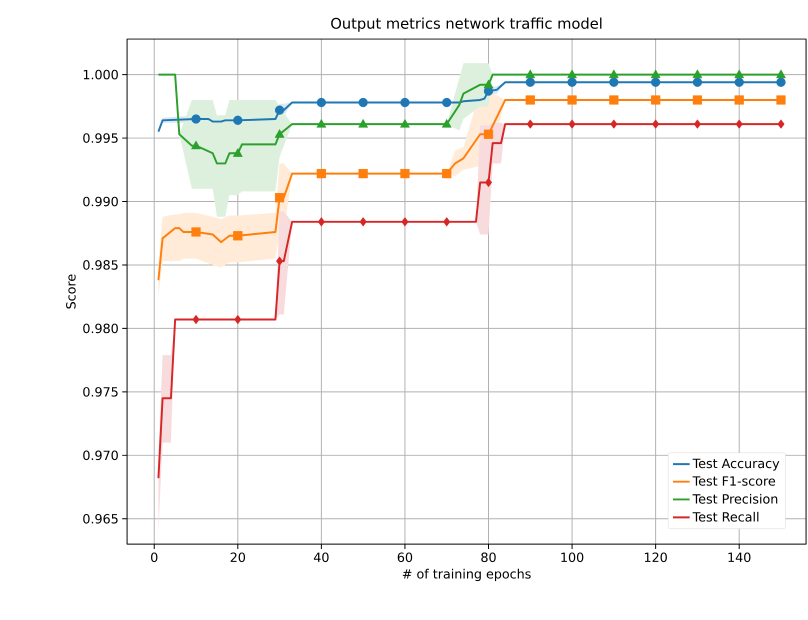 The height and width of the screenshot is (620, 808). What do you see at coordinates (655, 557) in the screenshot?
I see `x-tick-label: 120` at bounding box center [655, 557].